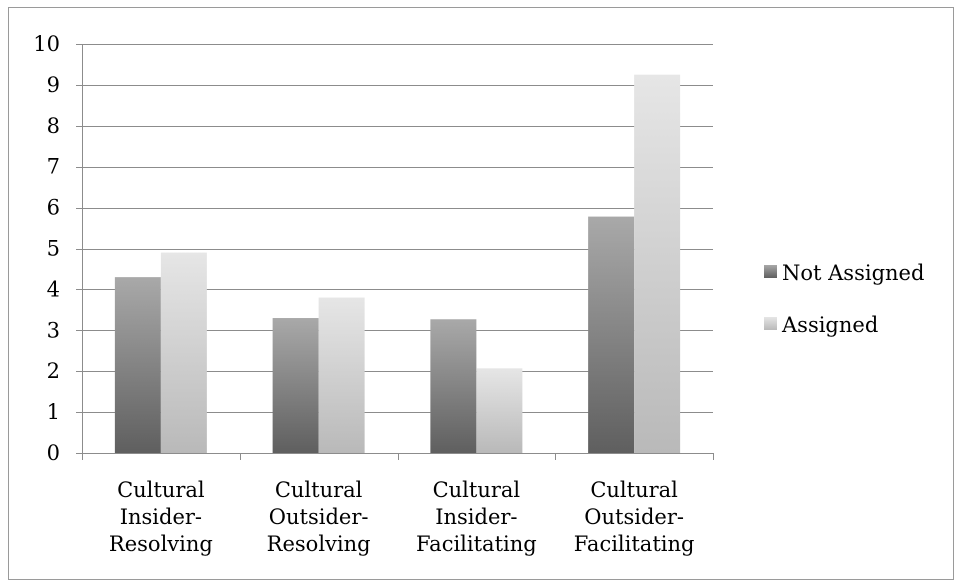 The height and width of the screenshot is (581, 956). I want to click on legend-label: Assigned, so click(829, 325).